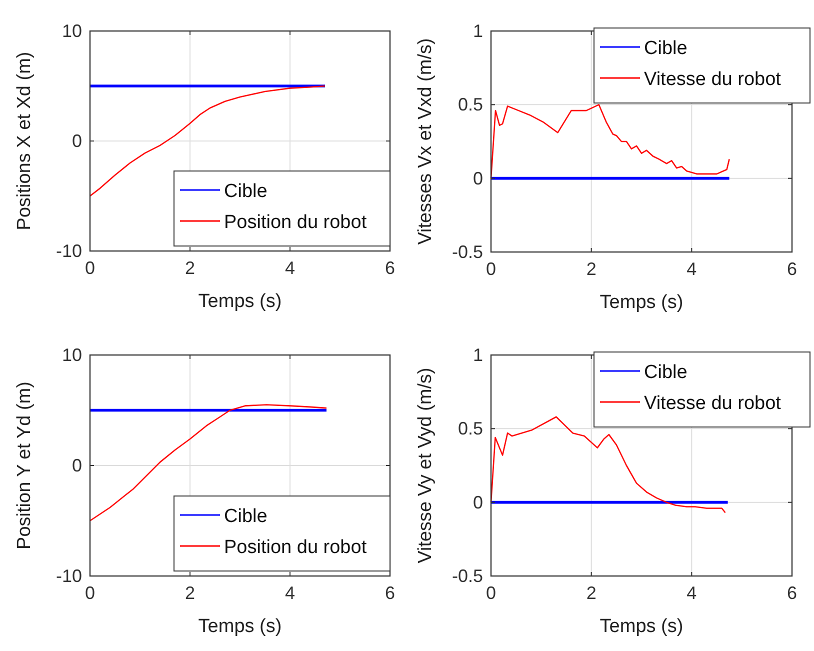 The image size is (814, 651). I want to click on y-axis-title: Position Y et Yd (m), so click(24, 466).